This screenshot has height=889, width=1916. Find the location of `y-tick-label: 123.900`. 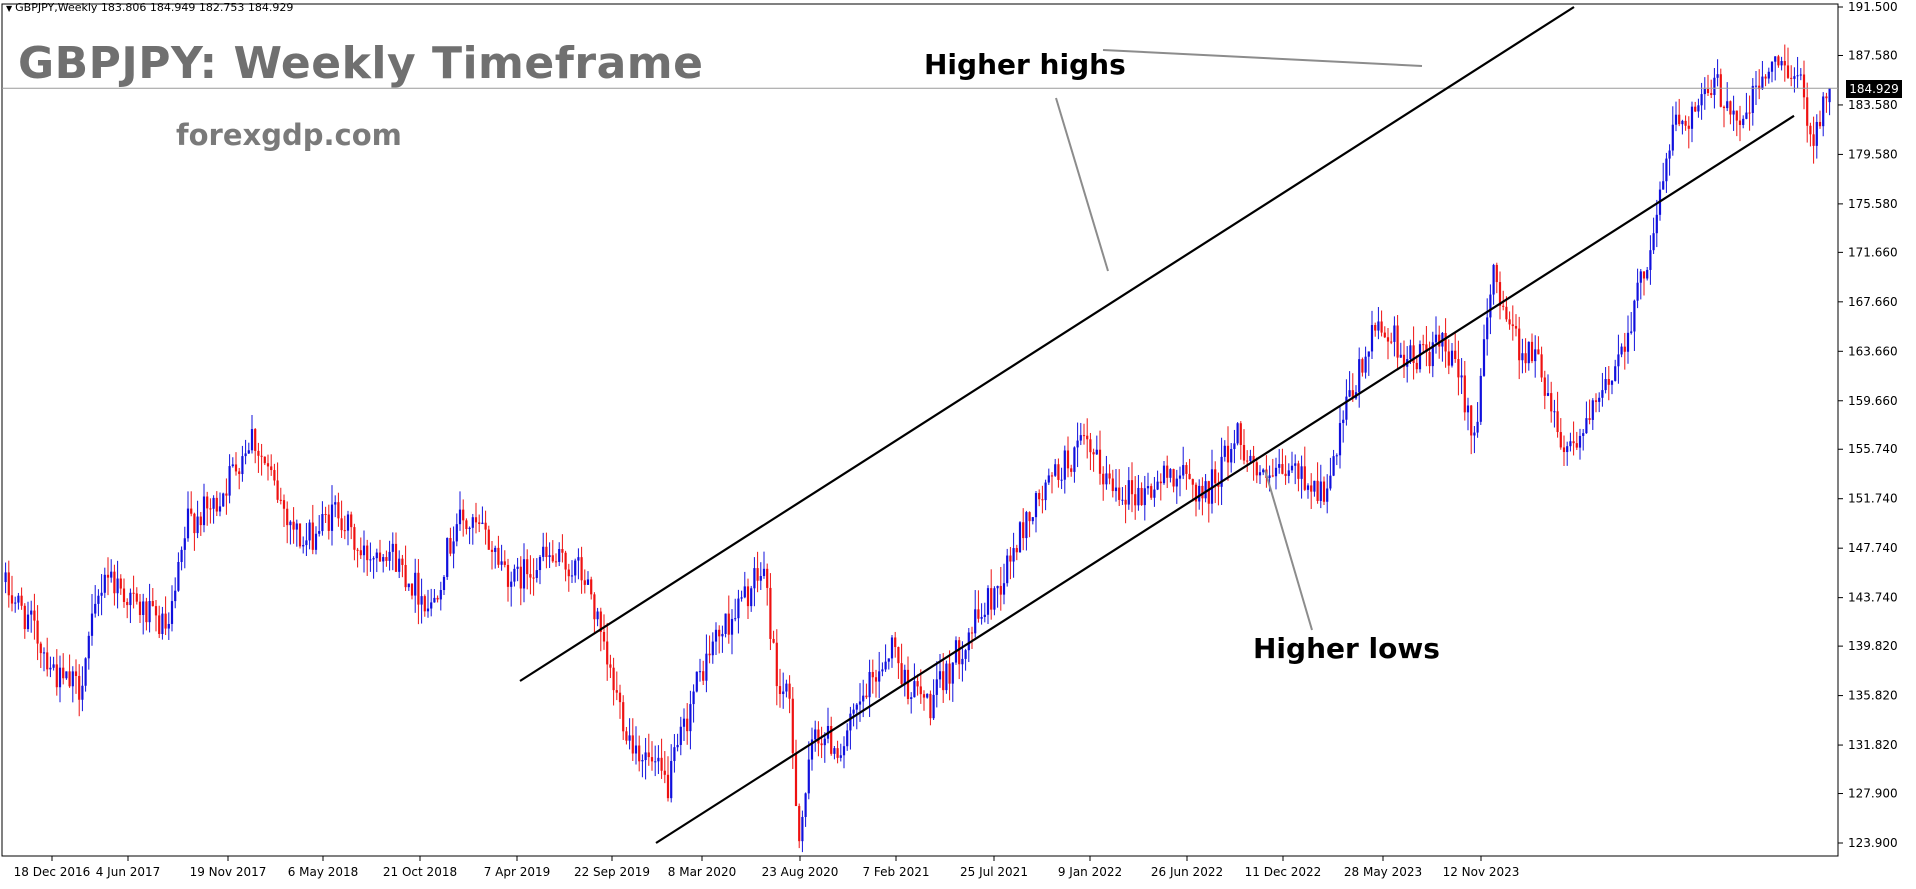

y-tick-label: 123.900 is located at coordinates (1873, 843).